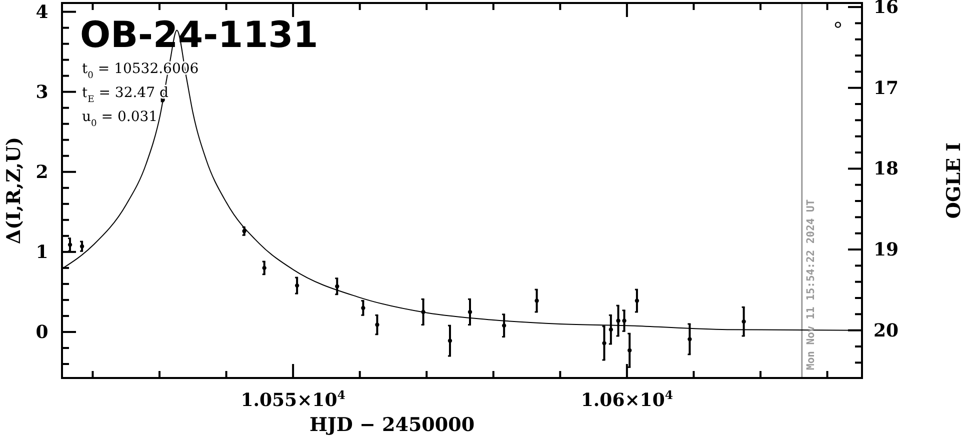 Image resolution: width=965 pixels, height=437 pixels. What do you see at coordinates (886, 169) in the screenshot?
I see `y2-tick-label: 18` at bounding box center [886, 169].